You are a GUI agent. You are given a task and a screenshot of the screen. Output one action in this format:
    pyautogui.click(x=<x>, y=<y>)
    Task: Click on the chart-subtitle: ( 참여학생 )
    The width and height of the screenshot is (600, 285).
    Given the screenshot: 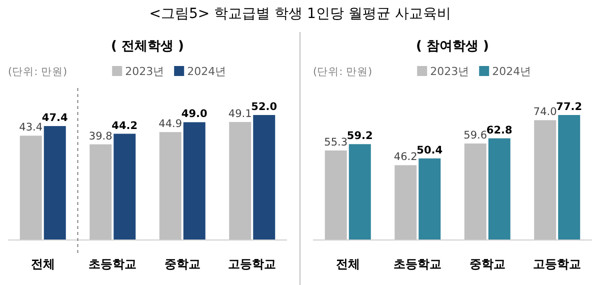 What is the action you would take?
    pyautogui.click(x=452, y=46)
    